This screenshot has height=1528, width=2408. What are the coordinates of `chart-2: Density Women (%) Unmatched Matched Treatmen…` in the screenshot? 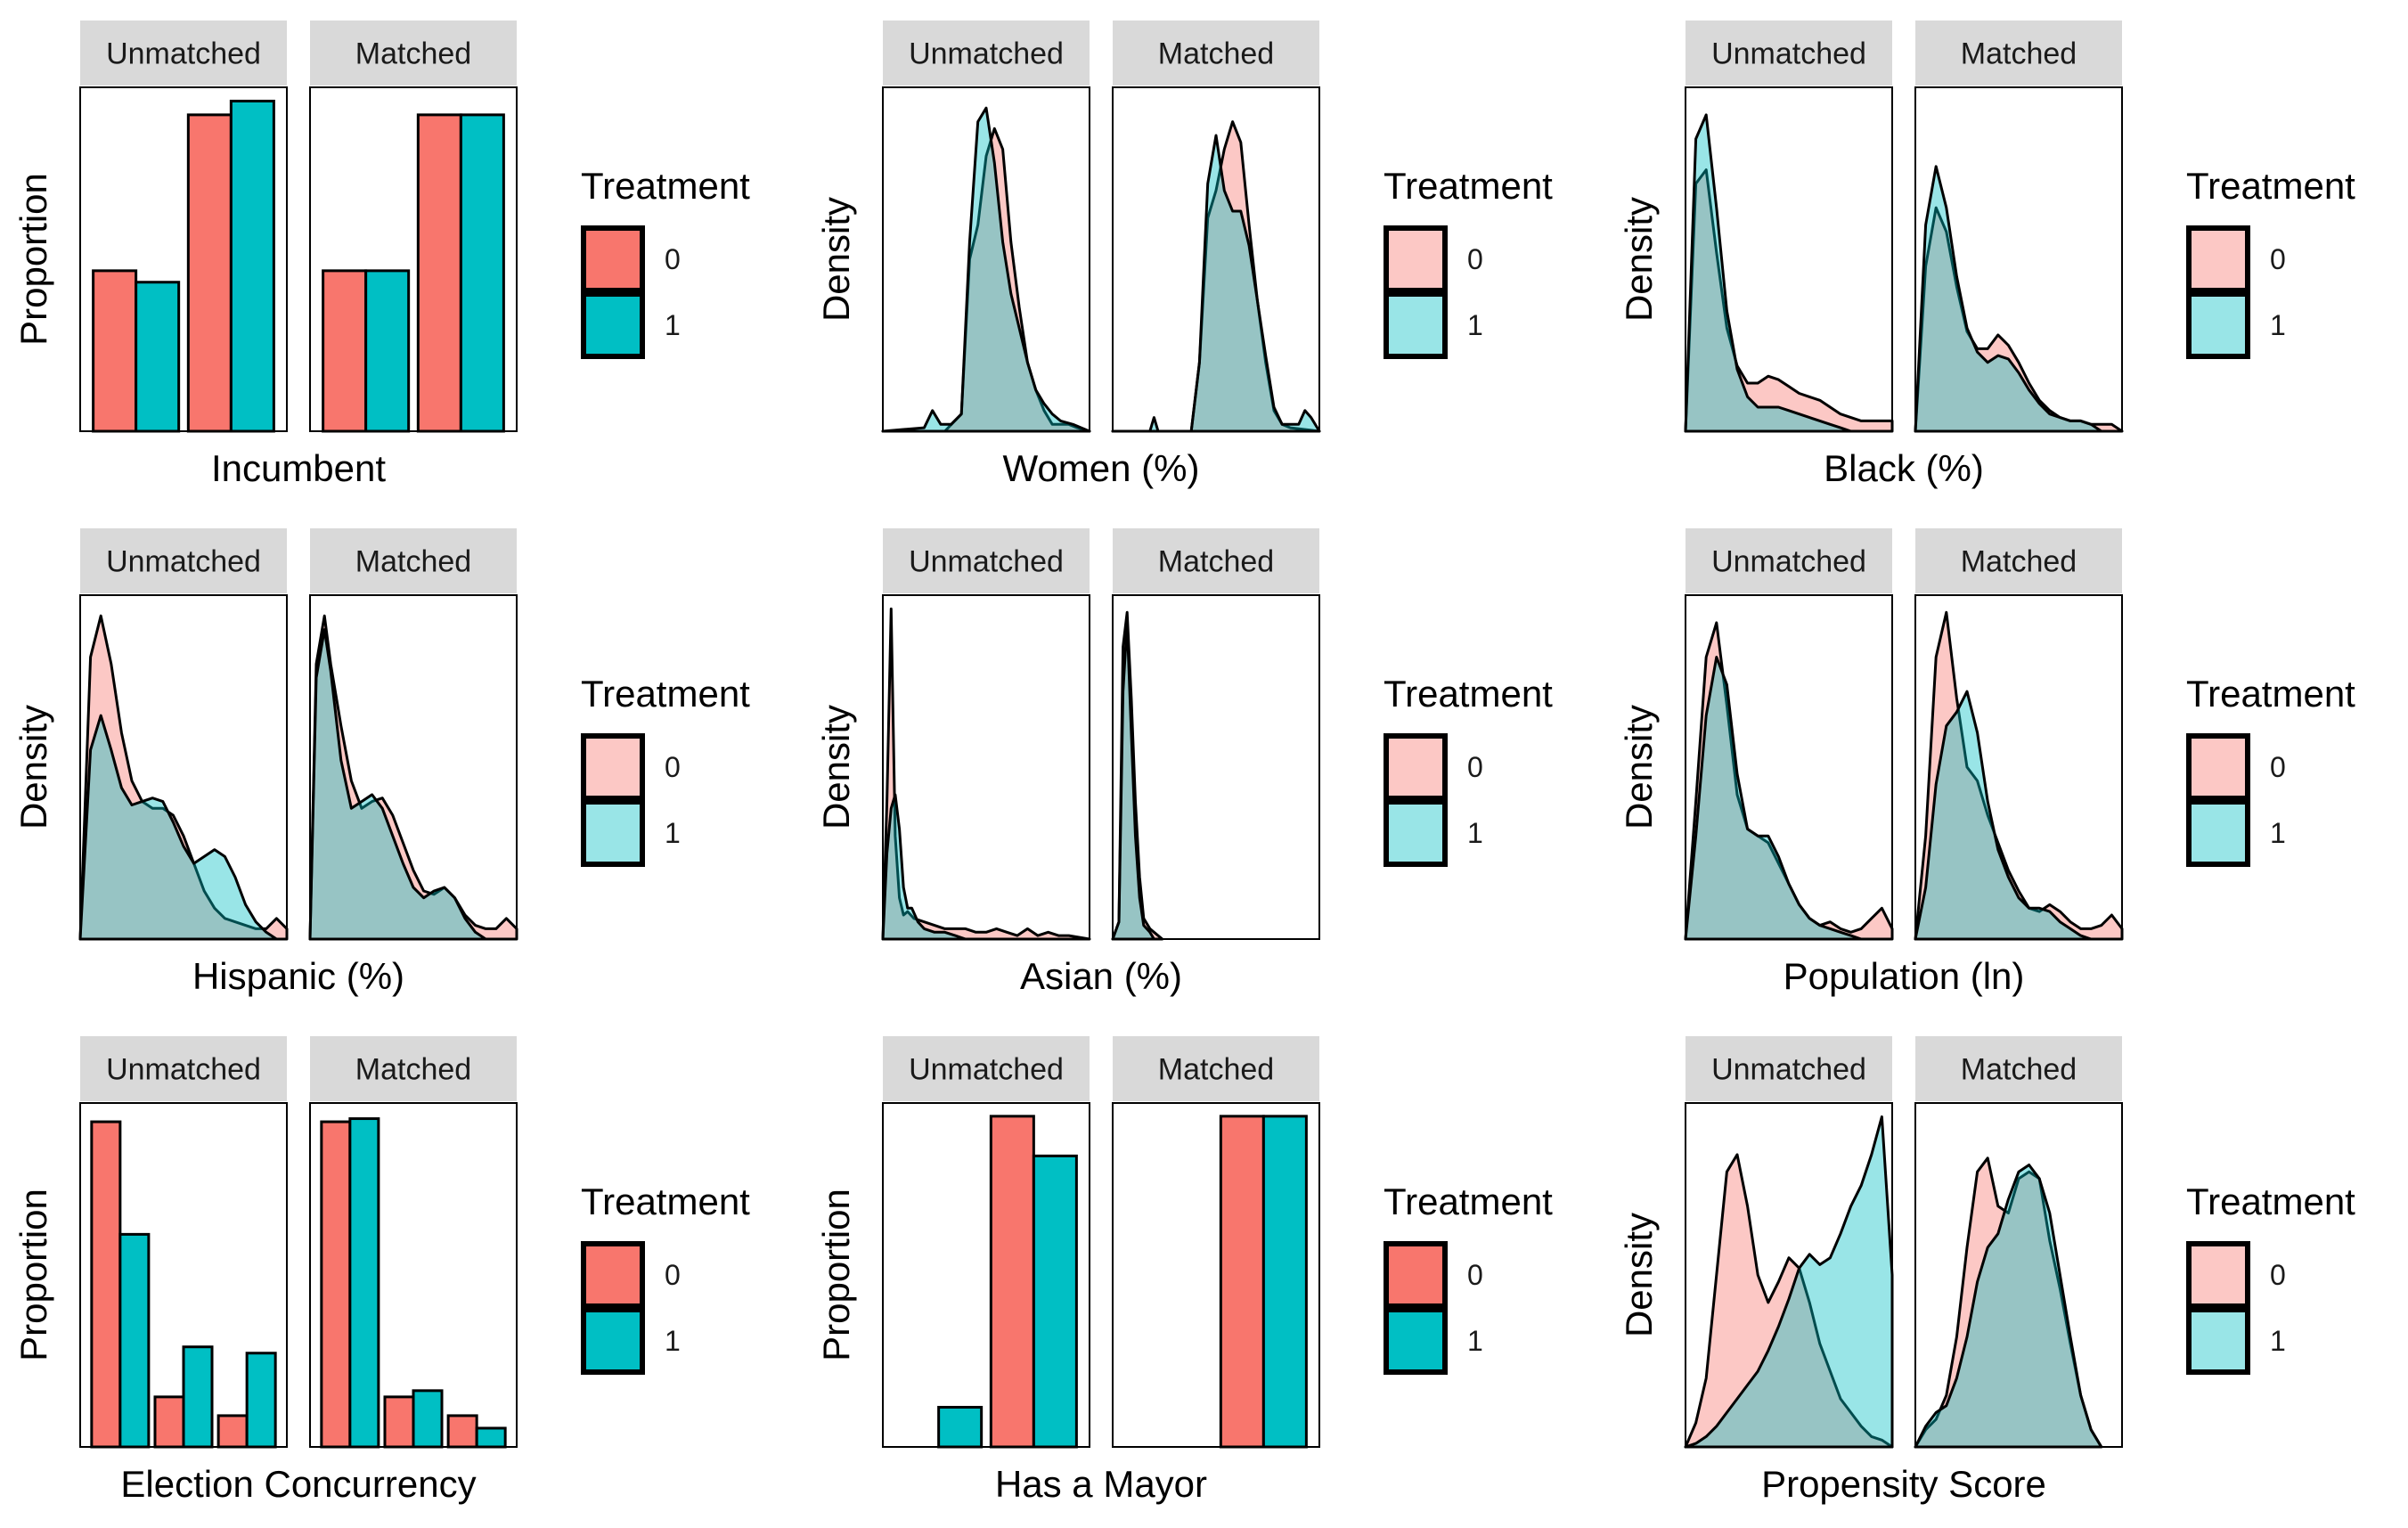 It's located at (1204, 254).